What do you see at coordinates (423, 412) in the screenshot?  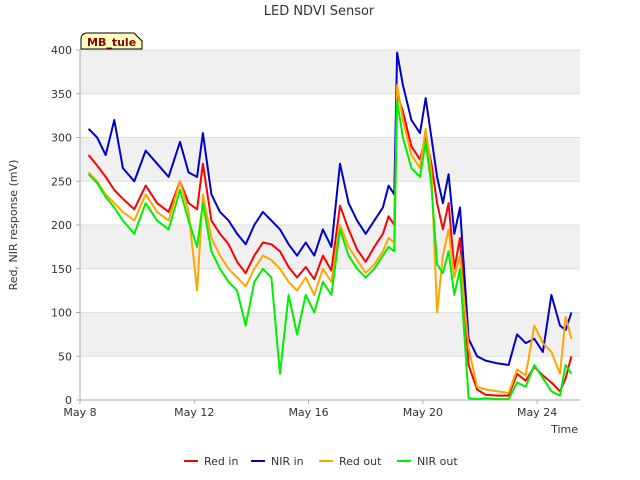 I see `x-tick-label: May 20` at bounding box center [423, 412].